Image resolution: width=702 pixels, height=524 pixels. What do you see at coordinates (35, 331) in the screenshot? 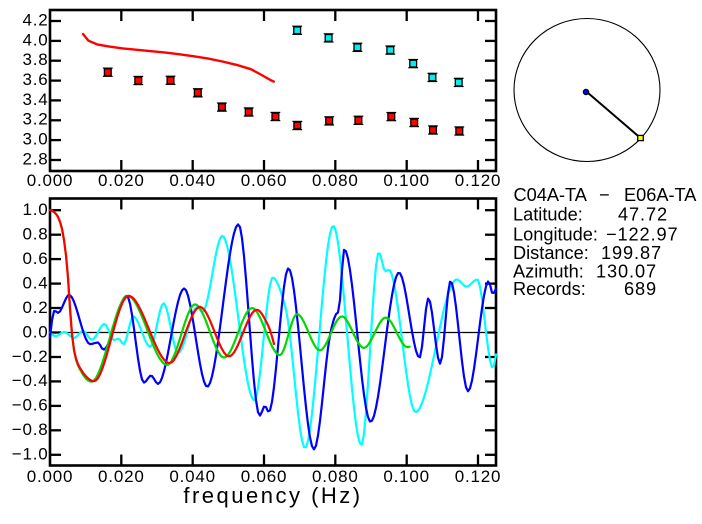
I see `svg-text: 0.0` at bounding box center [35, 331].